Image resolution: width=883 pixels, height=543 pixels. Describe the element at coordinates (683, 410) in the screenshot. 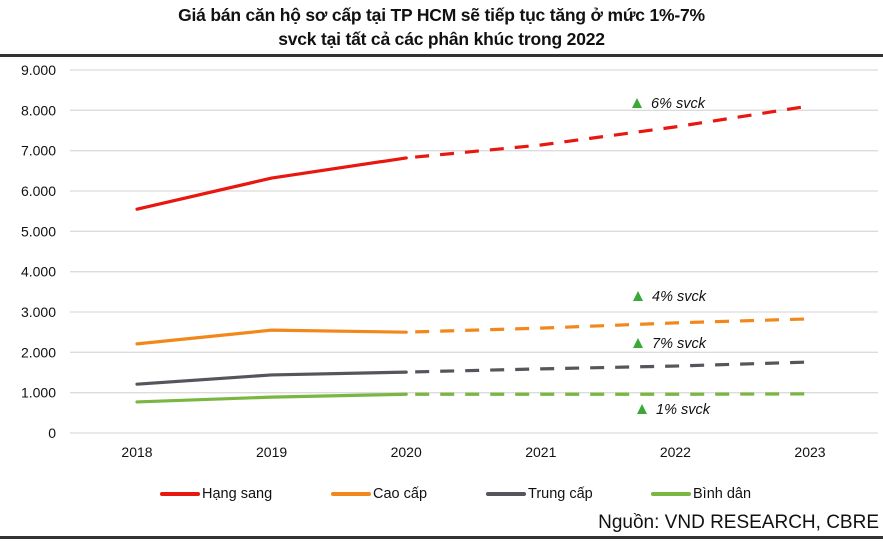

I see `annotation-label: 1% svck` at that location.